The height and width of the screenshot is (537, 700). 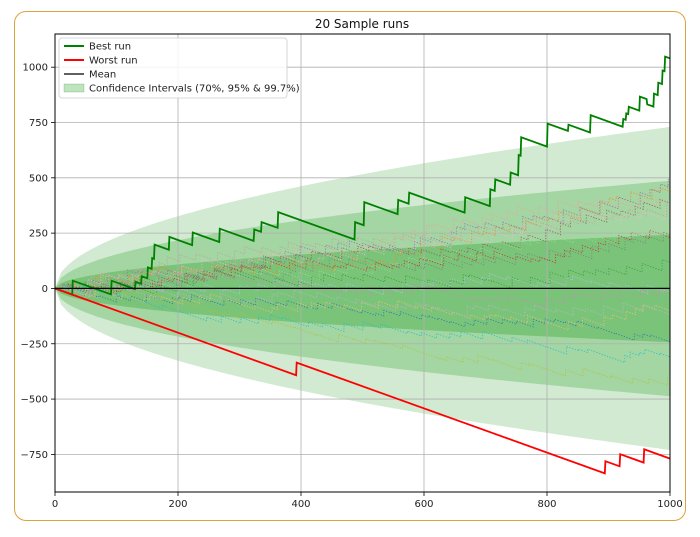 I want to click on legend-label-3: Confidence Intervals (70%, 95% & 99.7%), so click(x=194, y=89).